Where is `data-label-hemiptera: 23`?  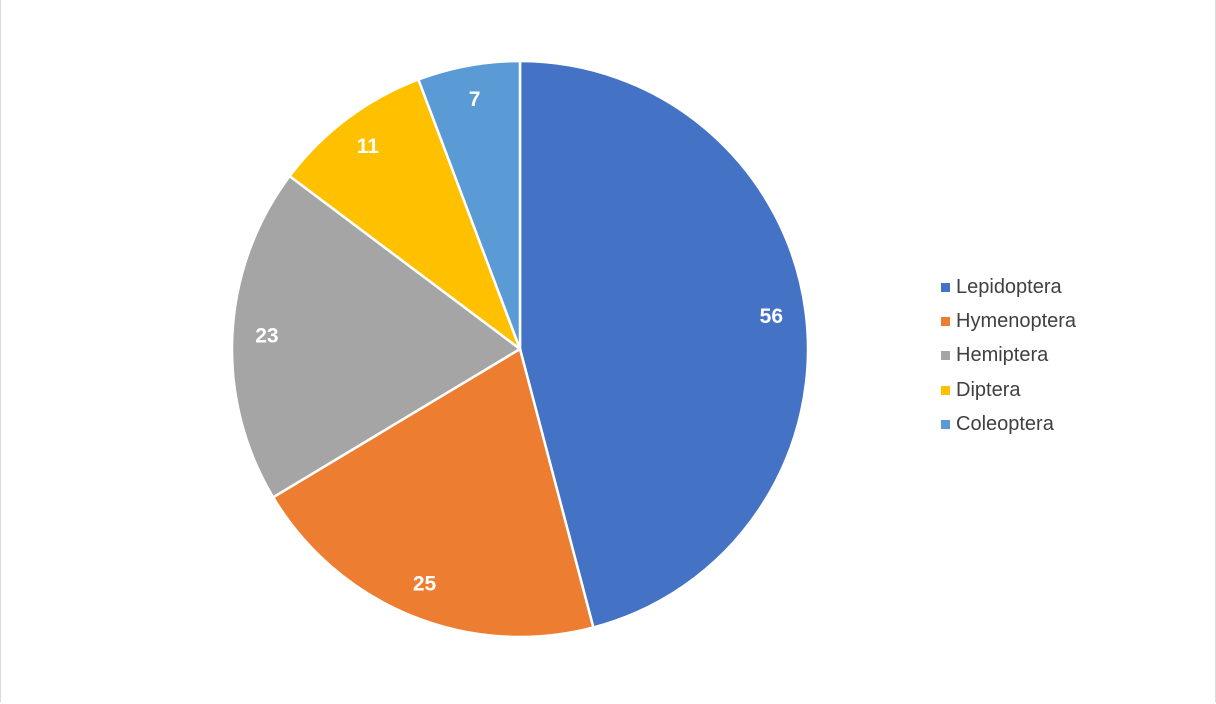
data-label-hemiptera: 23 is located at coordinates (266, 335).